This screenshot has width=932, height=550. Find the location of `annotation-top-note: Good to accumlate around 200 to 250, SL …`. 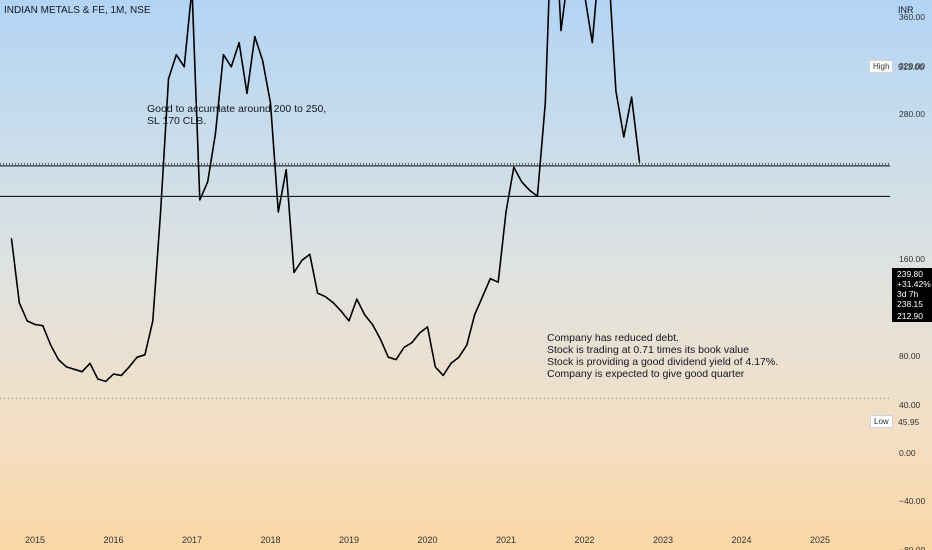

annotation-top-note: Good to accumlate around 200 to 250, SL … is located at coordinates (237, 115).